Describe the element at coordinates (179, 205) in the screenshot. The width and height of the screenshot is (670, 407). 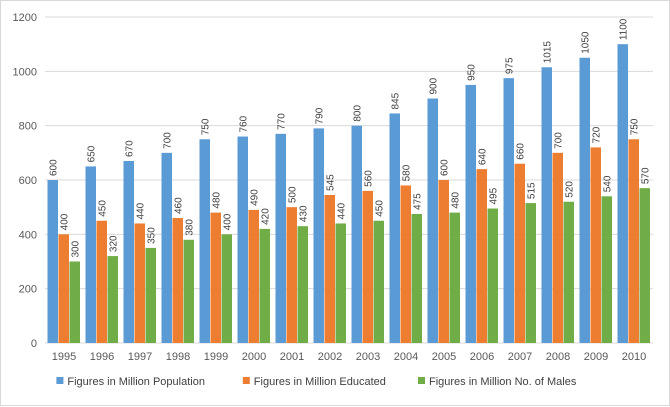
I see `data-label: 460` at that location.